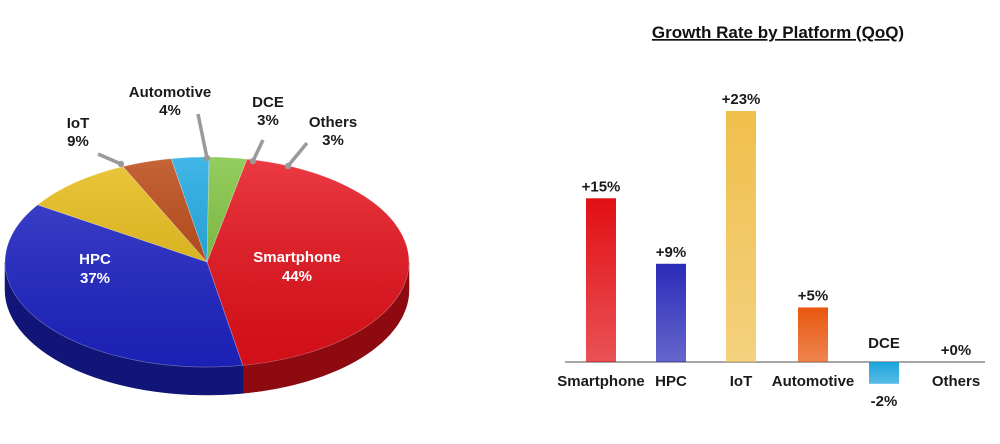  Describe the element at coordinates (268, 120) in the screenshot. I see `pie-label-dce-value: 3%` at that location.